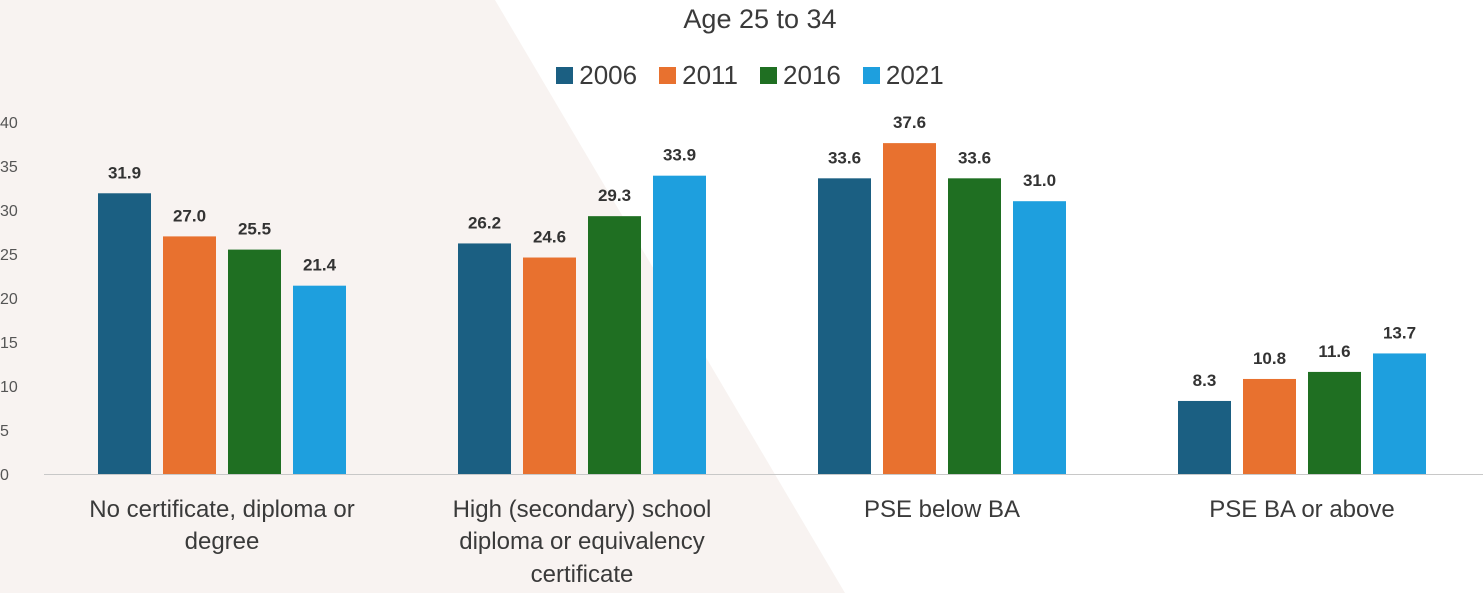  What do you see at coordinates (254, 229) in the screenshot?
I see `data-label: 25.5` at bounding box center [254, 229].